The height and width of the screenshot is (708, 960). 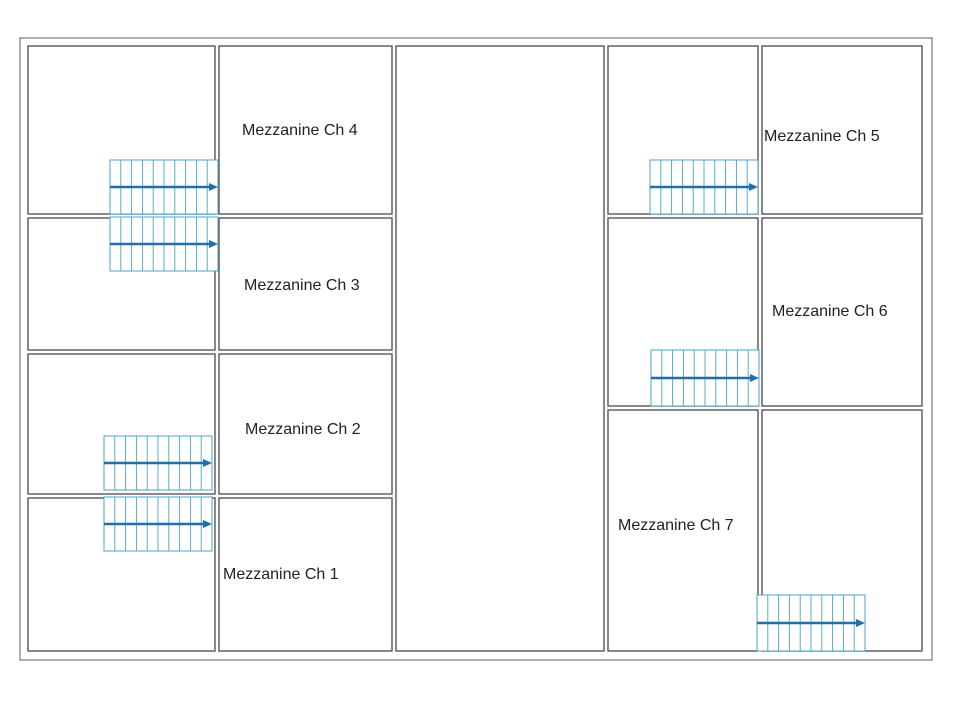 What do you see at coordinates (164, 187) in the screenshot?
I see `stair-ch4` at bounding box center [164, 187].